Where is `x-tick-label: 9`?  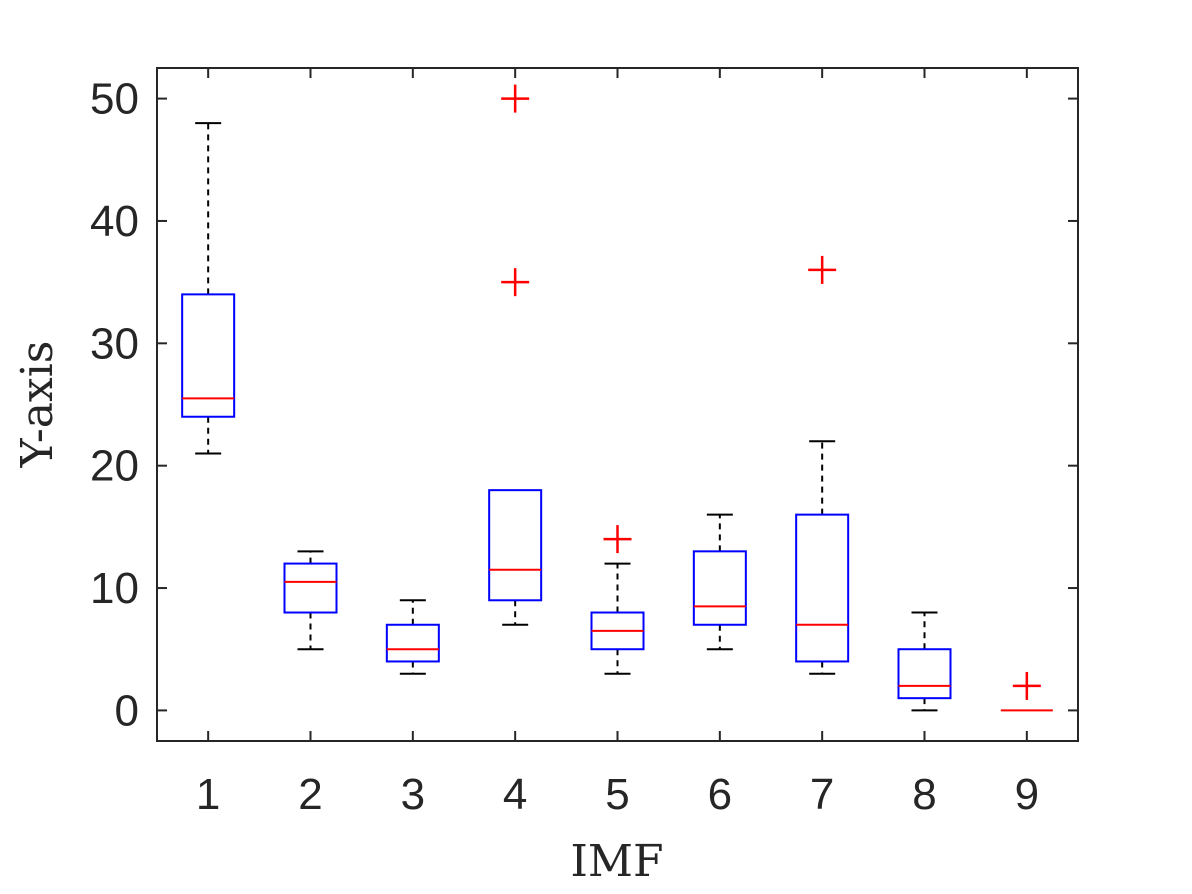 x-tick-label: 9 is located at coordinates (1027, 794).